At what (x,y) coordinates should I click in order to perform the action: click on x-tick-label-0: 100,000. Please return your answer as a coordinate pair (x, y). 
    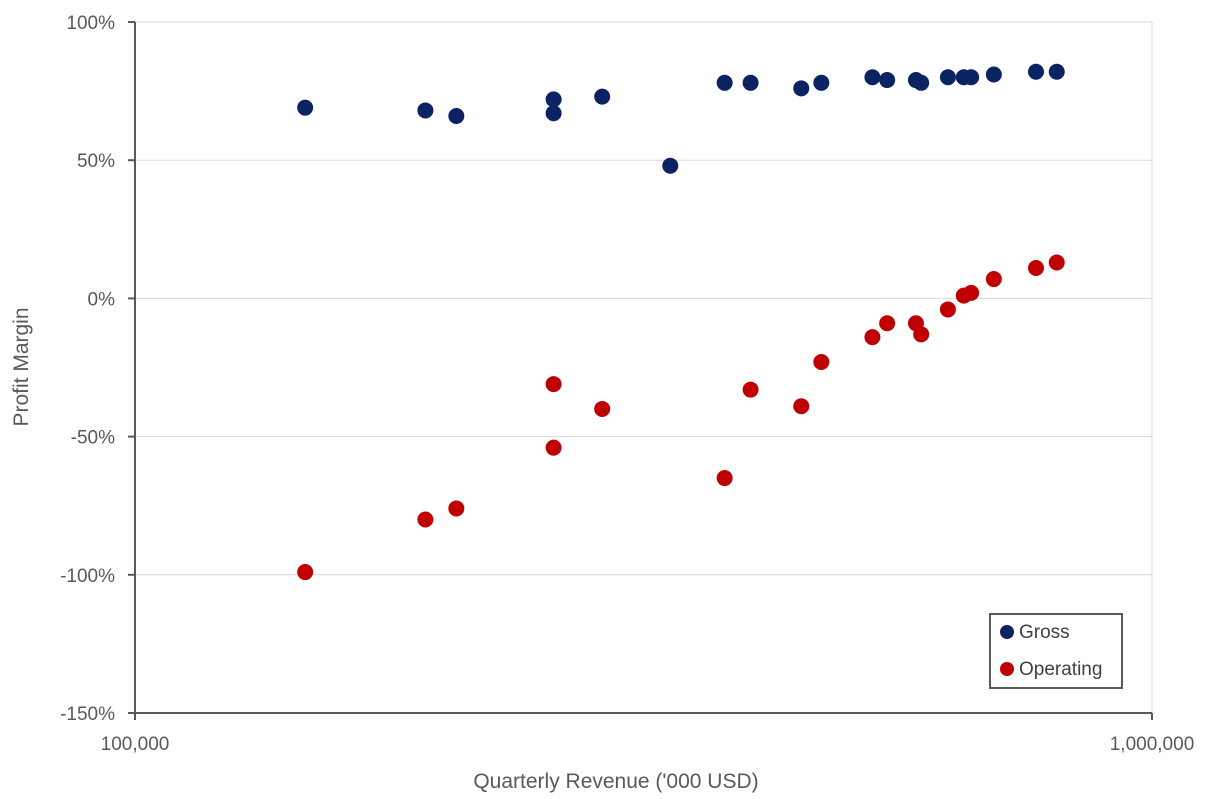
    Looking at the image, I should click on (135, 744).